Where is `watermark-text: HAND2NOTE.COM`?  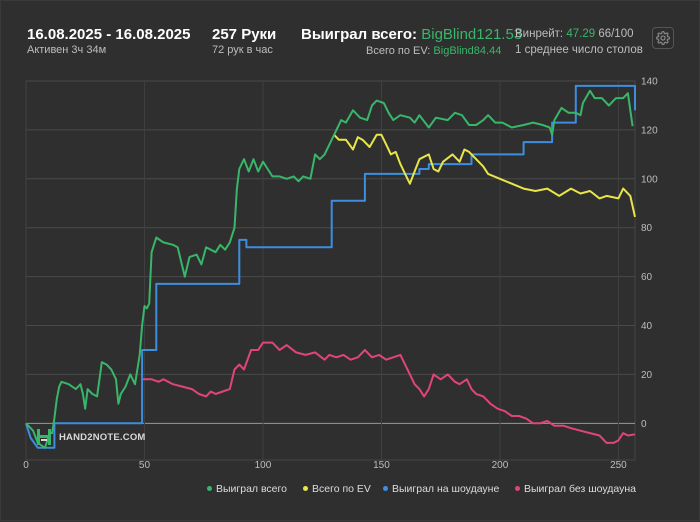
watermark-text: HAND2NOTE.COM is located at coordinates (102, 437).